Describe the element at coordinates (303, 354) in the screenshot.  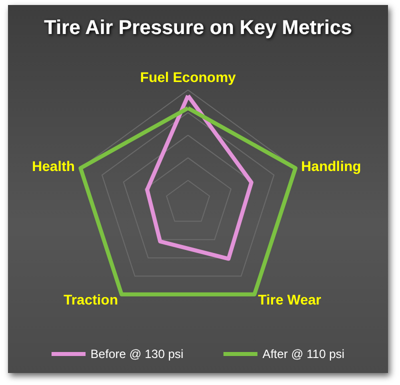
I see `legend-label: After @ 110 psi` at that location.